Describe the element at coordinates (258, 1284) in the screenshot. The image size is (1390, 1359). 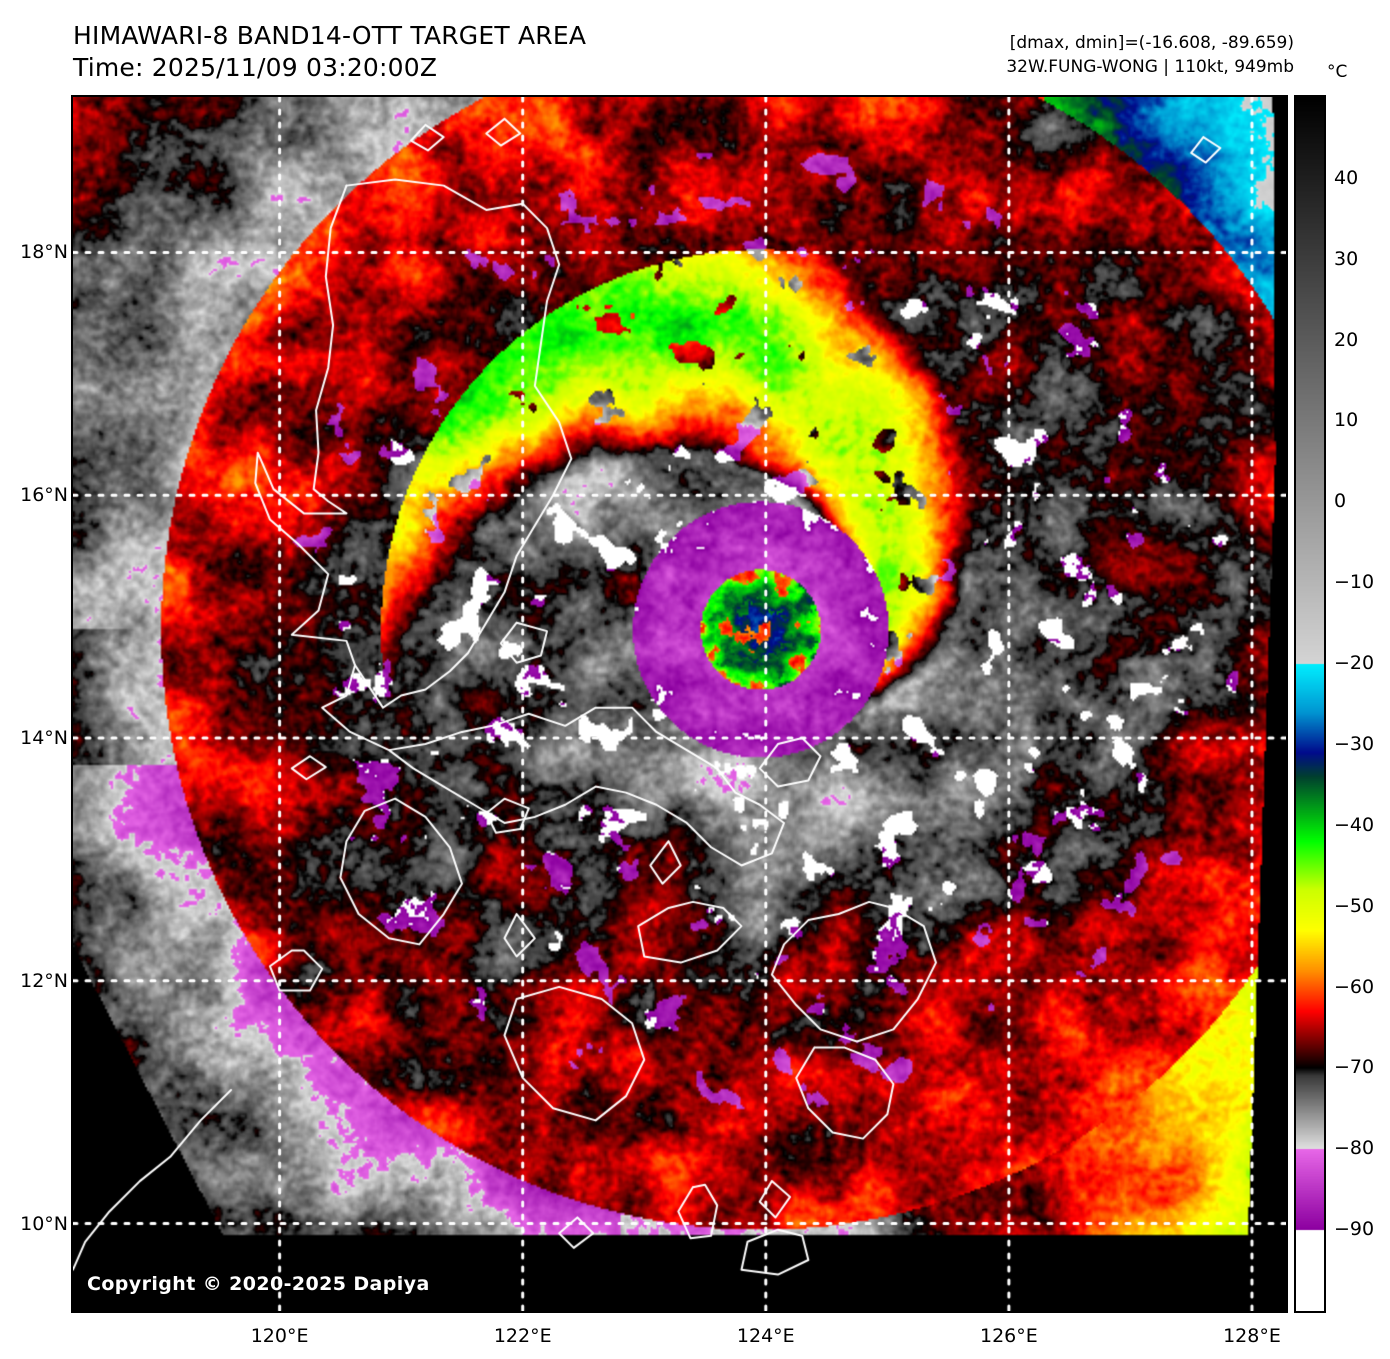
I see `copyright-label: Copyright © 2020-2025 Dapiya` at that location.